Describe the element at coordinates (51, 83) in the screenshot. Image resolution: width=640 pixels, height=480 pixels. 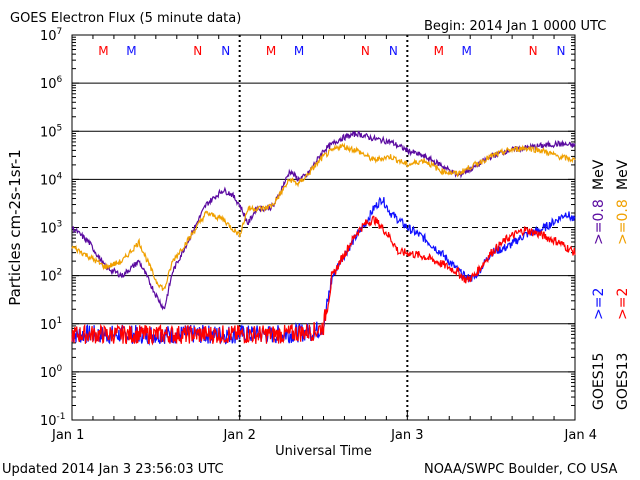
I see `y-tick-label: 10⁶` at that location.